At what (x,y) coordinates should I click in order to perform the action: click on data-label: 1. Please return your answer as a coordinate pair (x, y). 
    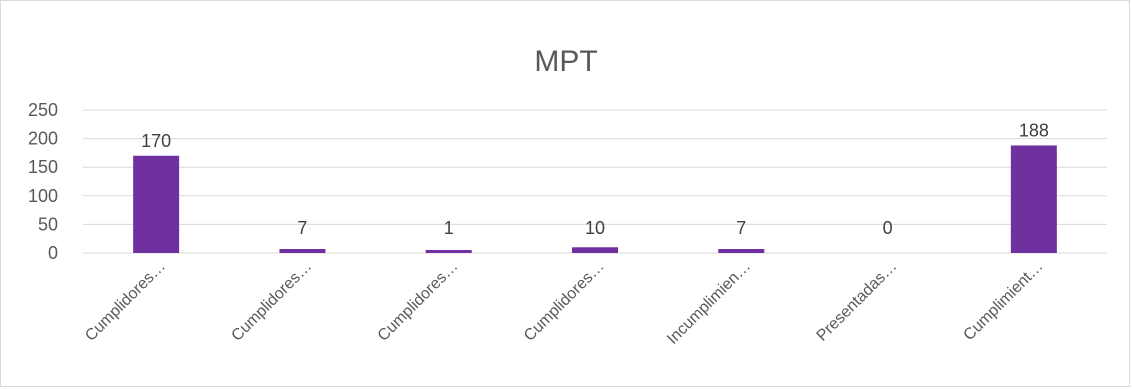
    Looking at the image, I should click on (449, 228).